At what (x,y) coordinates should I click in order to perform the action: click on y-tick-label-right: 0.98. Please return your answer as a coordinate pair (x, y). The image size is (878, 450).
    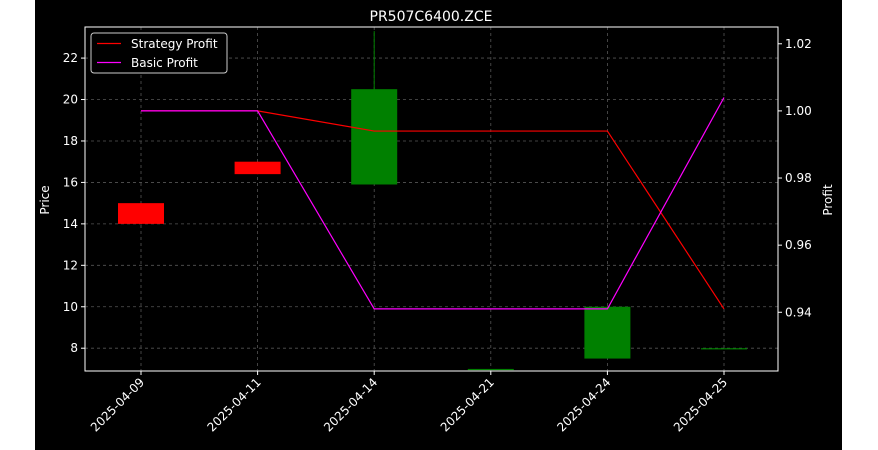
    Looking at the image, I should click on (798, 178).